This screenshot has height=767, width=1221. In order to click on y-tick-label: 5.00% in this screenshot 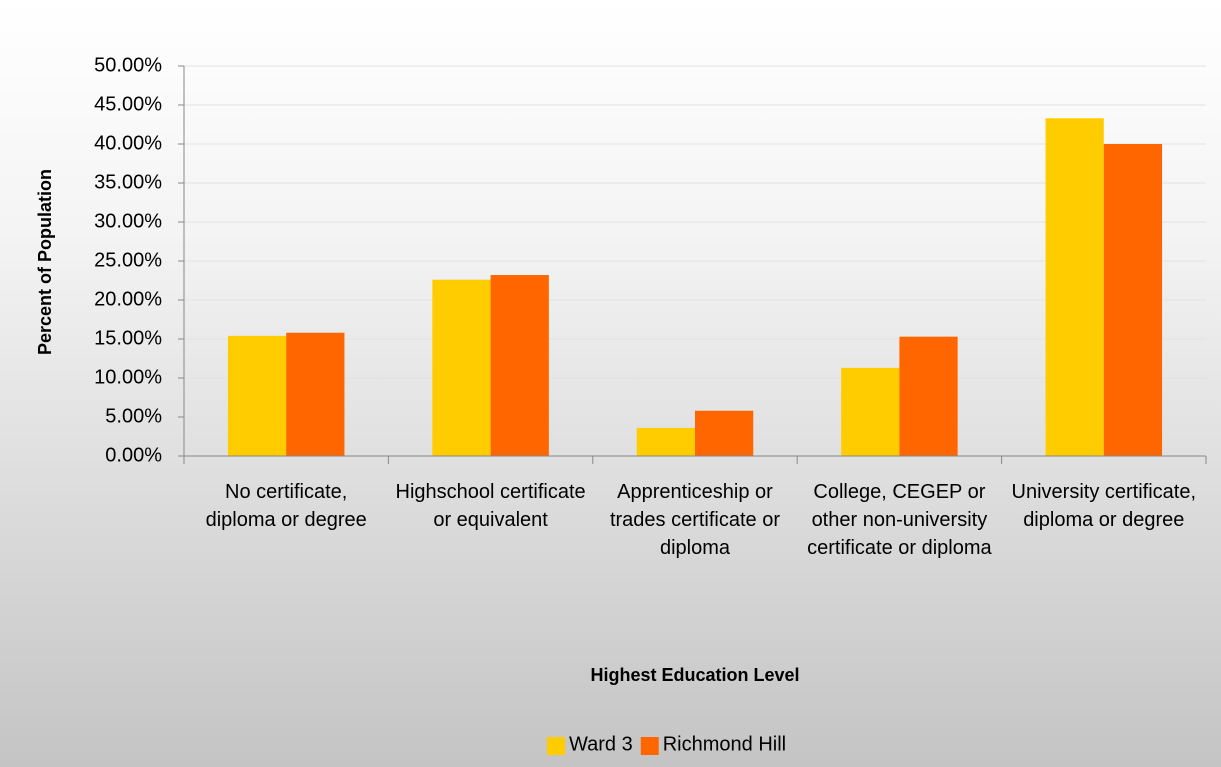, I will do `click(133, 416)`.